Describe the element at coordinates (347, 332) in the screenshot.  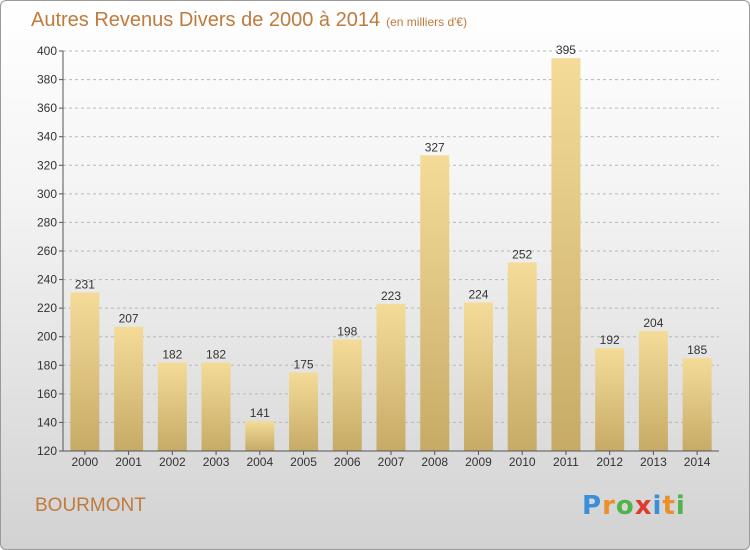
I see `value-label: 198` at that location.